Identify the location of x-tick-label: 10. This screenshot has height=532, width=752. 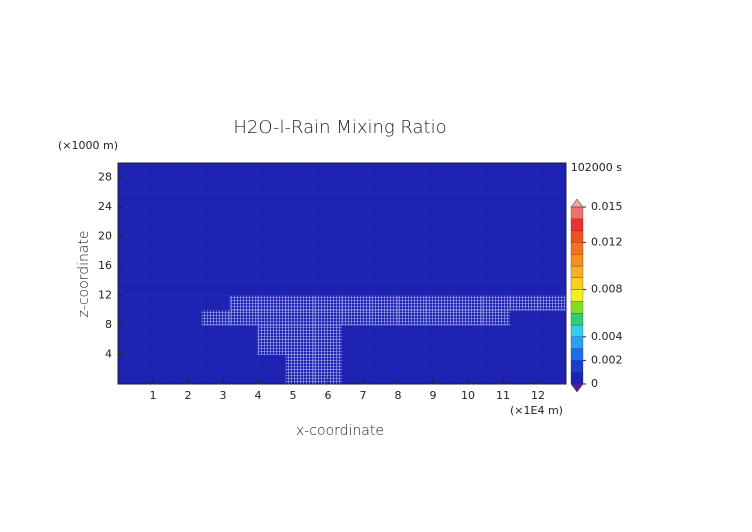
(468, 395).